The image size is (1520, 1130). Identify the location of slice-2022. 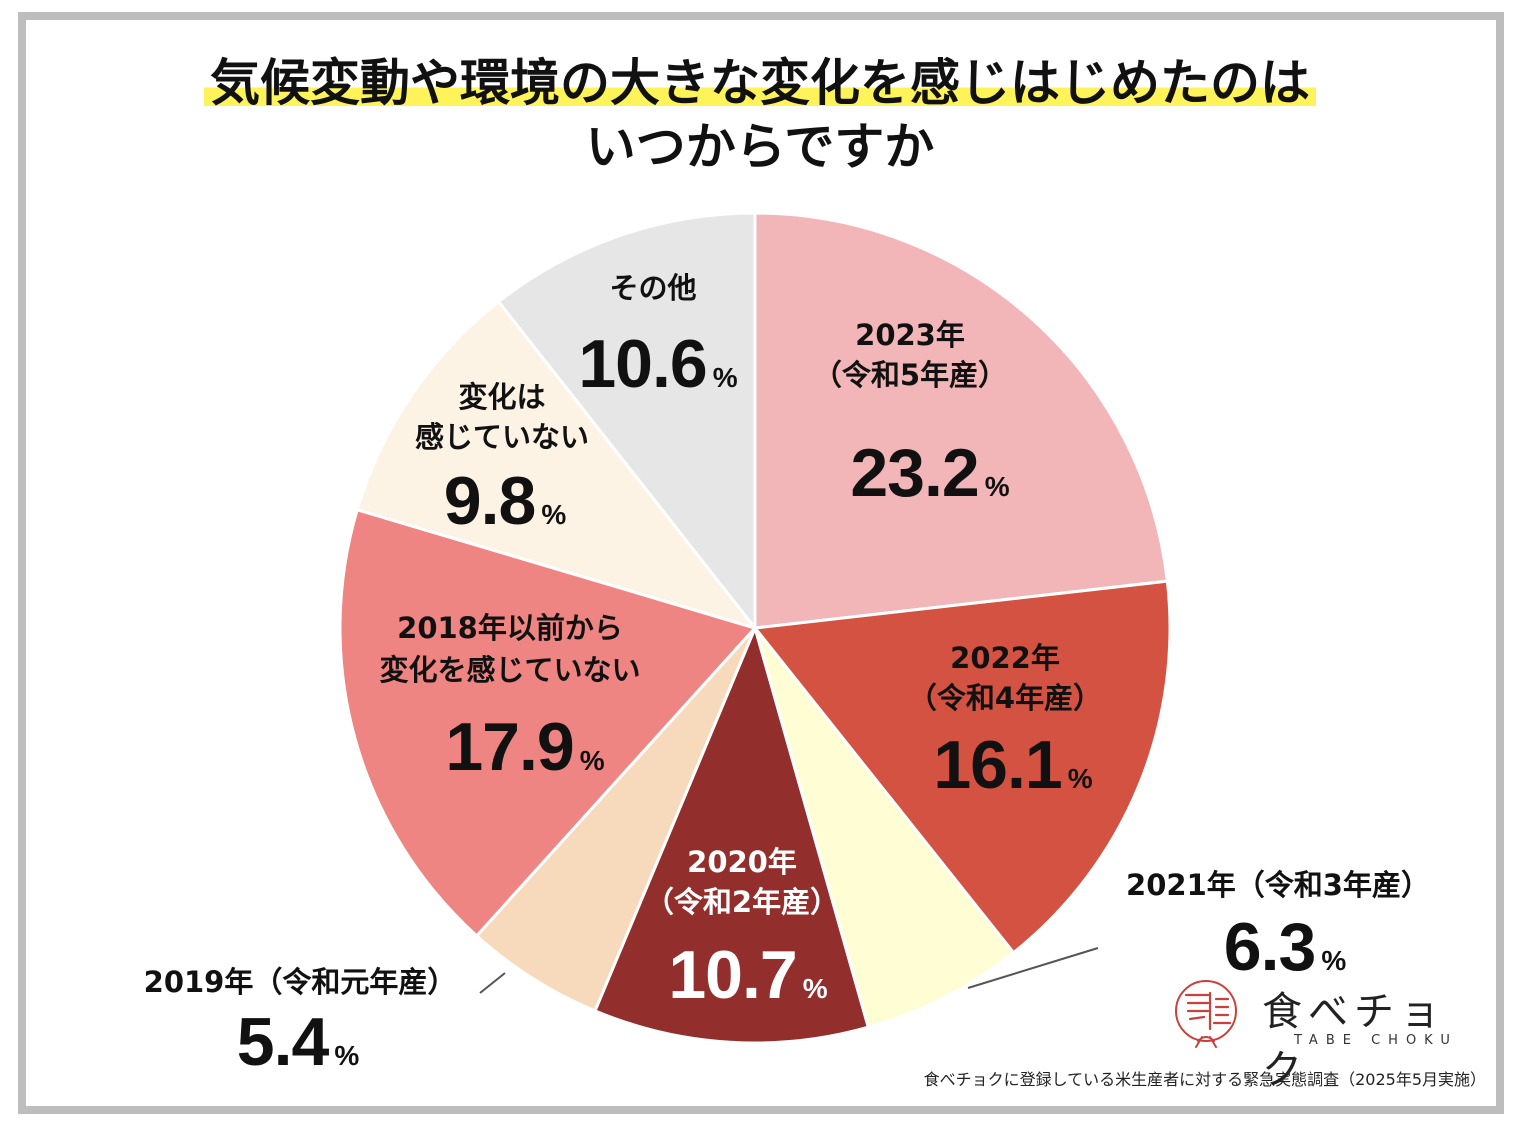
(962, 767).